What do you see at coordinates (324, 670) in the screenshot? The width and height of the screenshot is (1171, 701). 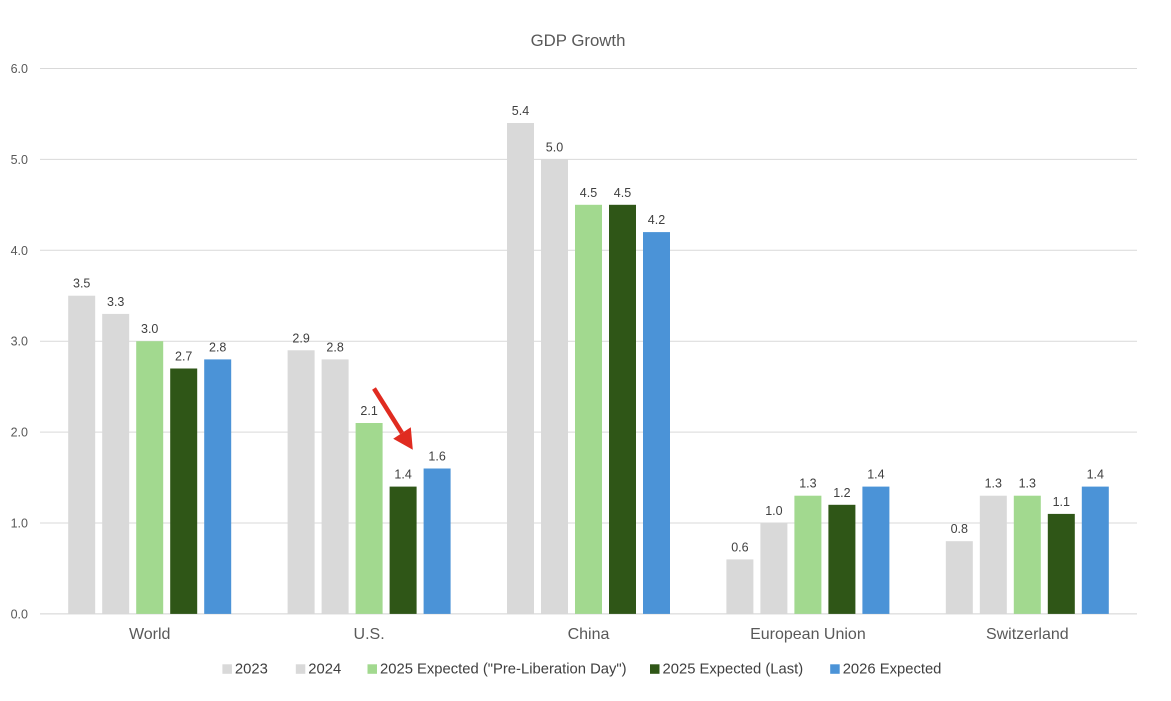 I see `svg-text: 2024` at bounding box center [324, 670].